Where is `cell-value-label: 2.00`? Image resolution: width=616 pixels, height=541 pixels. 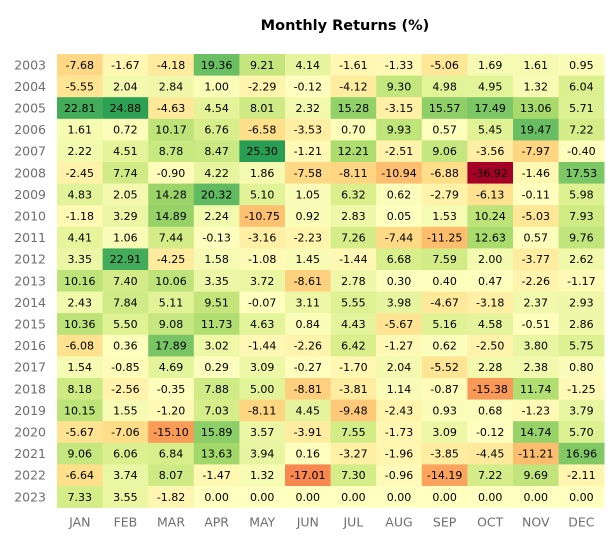
cell-value-label: 2.00 is located at coordinates (490, 259).